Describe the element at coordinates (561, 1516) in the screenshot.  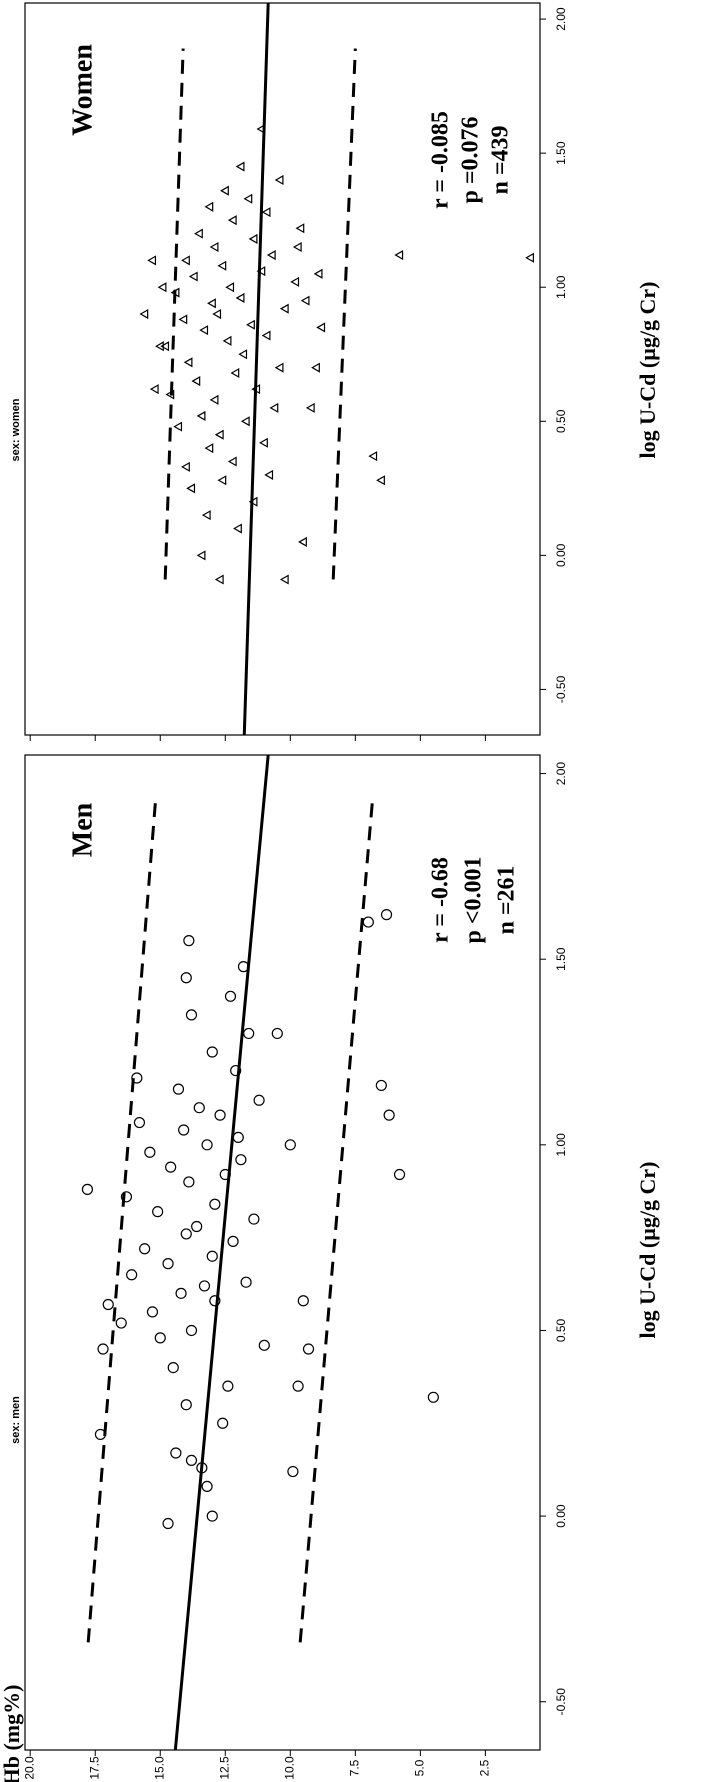
I see `x-tick-label: 0.00` at that location.